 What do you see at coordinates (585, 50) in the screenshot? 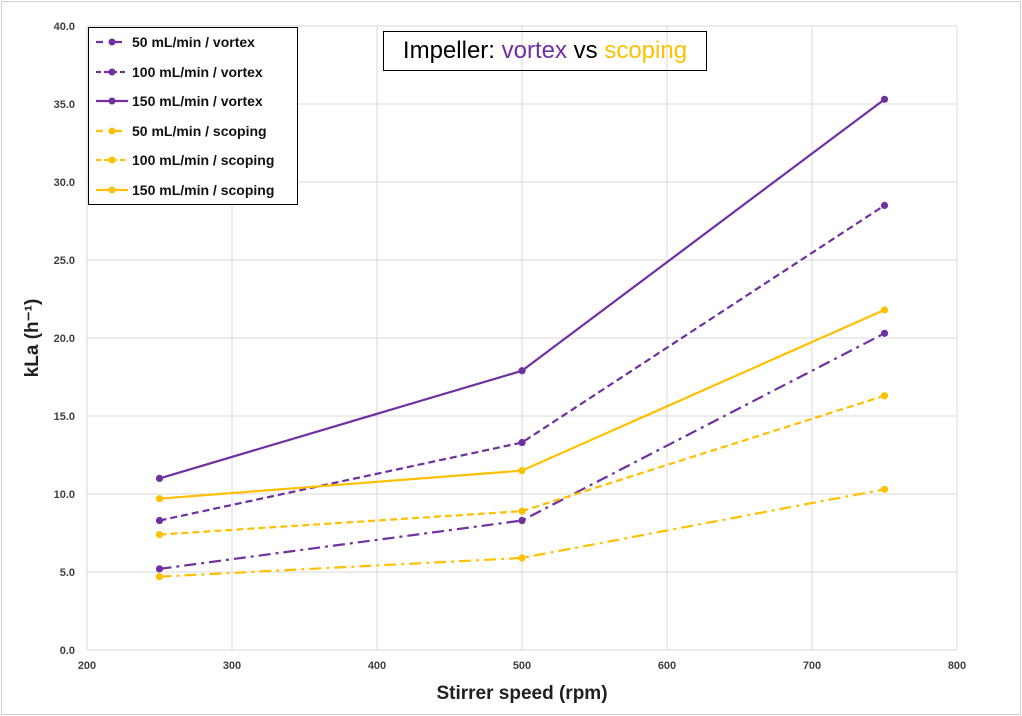
I see `title-vs: vs` at bounding box center [585, 50].